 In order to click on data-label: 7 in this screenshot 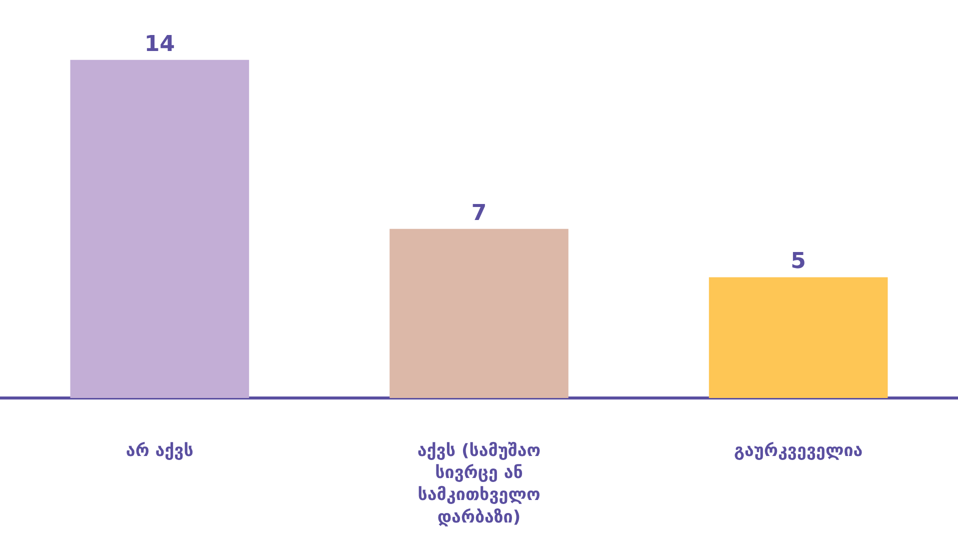, I will do `click(479, 213)`.